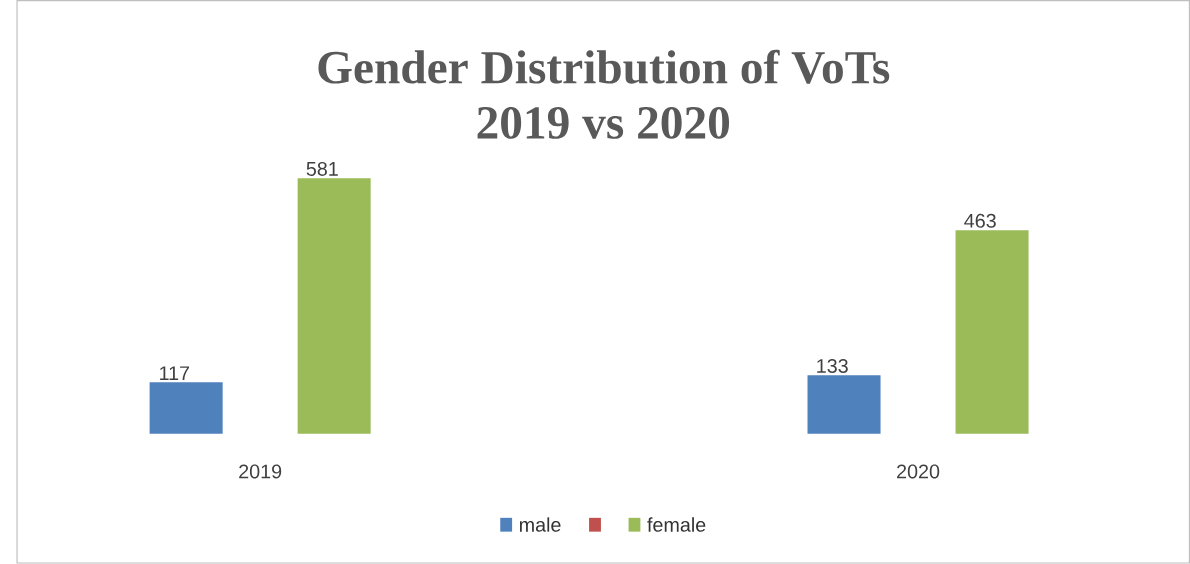 This screenshot has height=564, width=1190. Describe the element at coordinates (832, 366) in the screenshot. I see `data-label: 133` at that location.